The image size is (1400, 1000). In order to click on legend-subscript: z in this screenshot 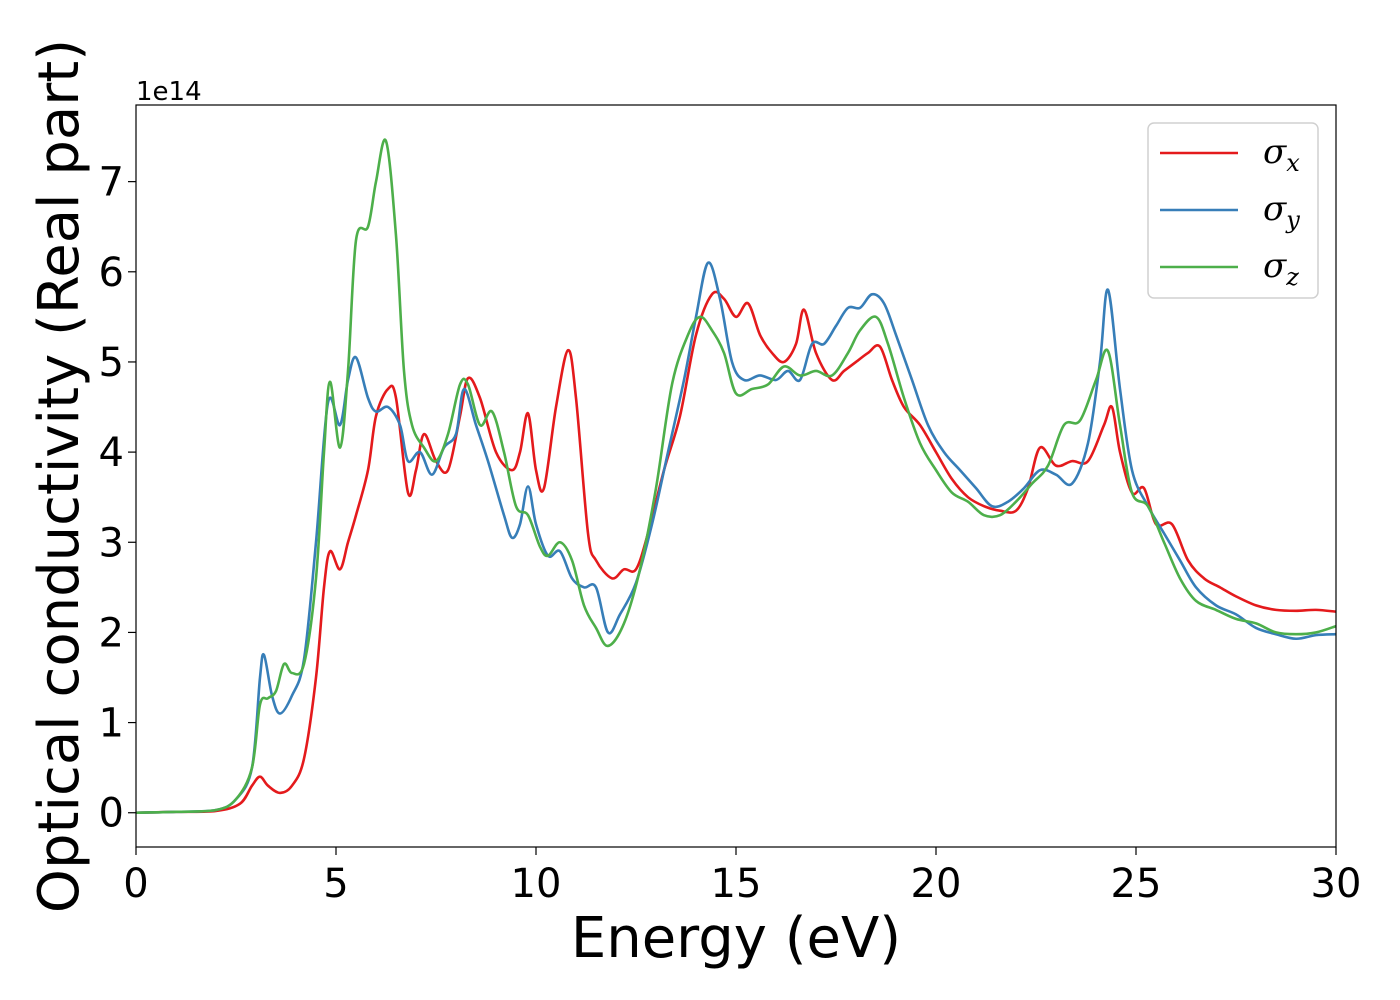, I will do `click(1292, 277)`.